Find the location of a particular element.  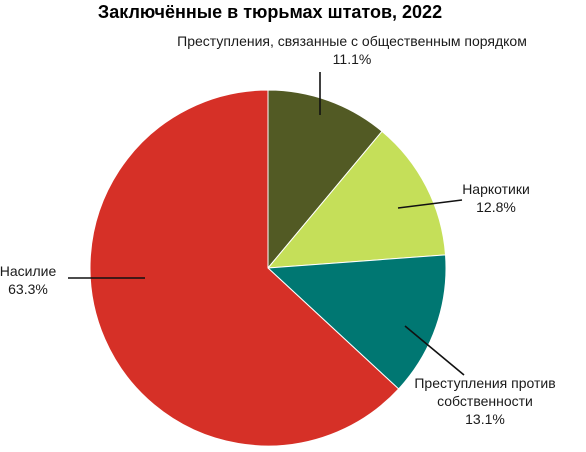

slice-value-label: 11.1% is located at coordinates (352, 59).